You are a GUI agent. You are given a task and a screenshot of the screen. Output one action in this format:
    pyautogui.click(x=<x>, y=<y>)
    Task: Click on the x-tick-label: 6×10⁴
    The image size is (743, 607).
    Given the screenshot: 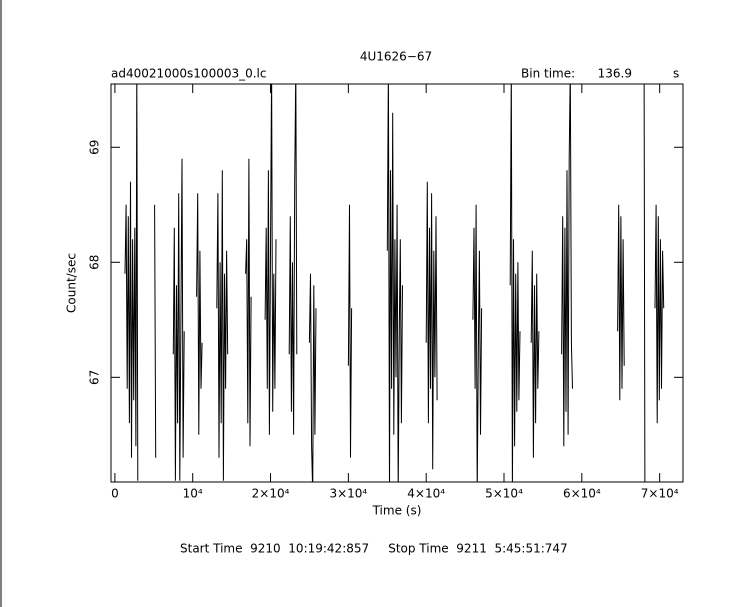 What is the action you would take?
    pyautogui.click(x=582, y=494)
    